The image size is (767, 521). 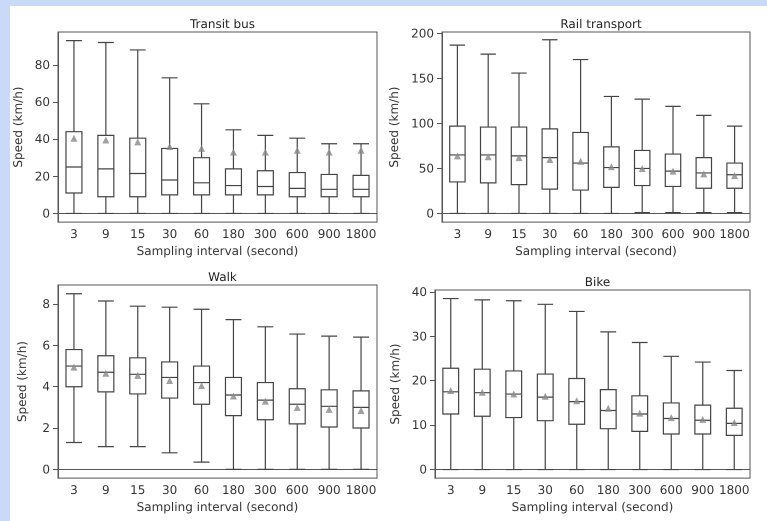 What do you see at coordinates (46, 428) in the screenshot?
I see `y-tick-label: 2` at bounding box center [46, 428].